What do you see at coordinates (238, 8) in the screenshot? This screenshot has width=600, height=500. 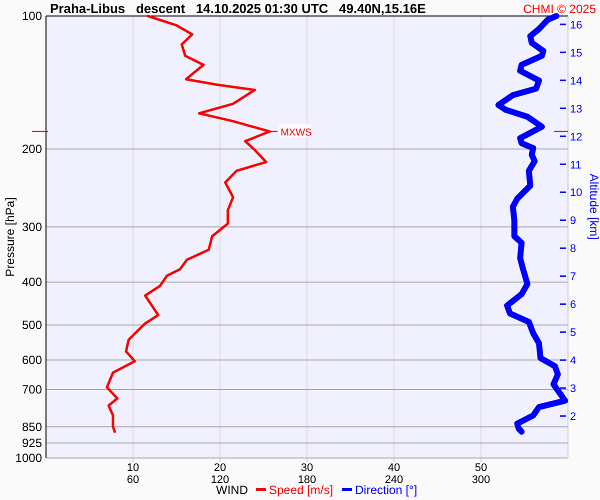 I see `chart-title: Praha-Libus descent 14.10.2025 01:30 UTC 49.40N,15.16E` at bounding box center [238, 8].